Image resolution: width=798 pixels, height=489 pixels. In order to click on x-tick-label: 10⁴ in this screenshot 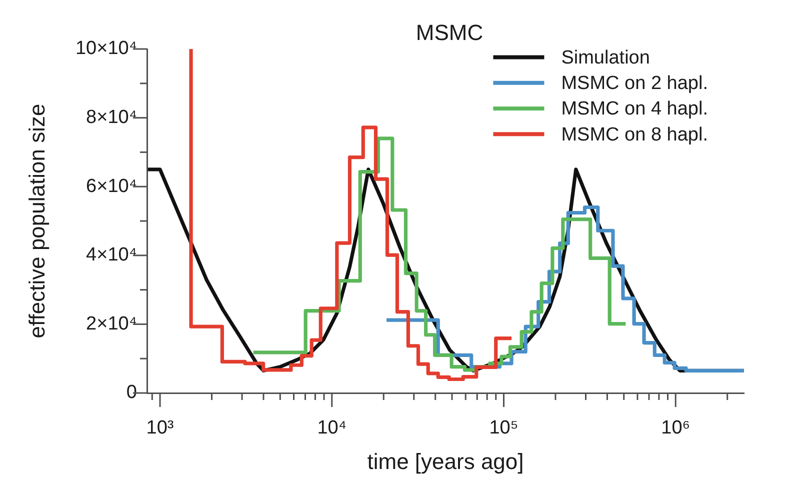, I will do `click(332, 428)`.